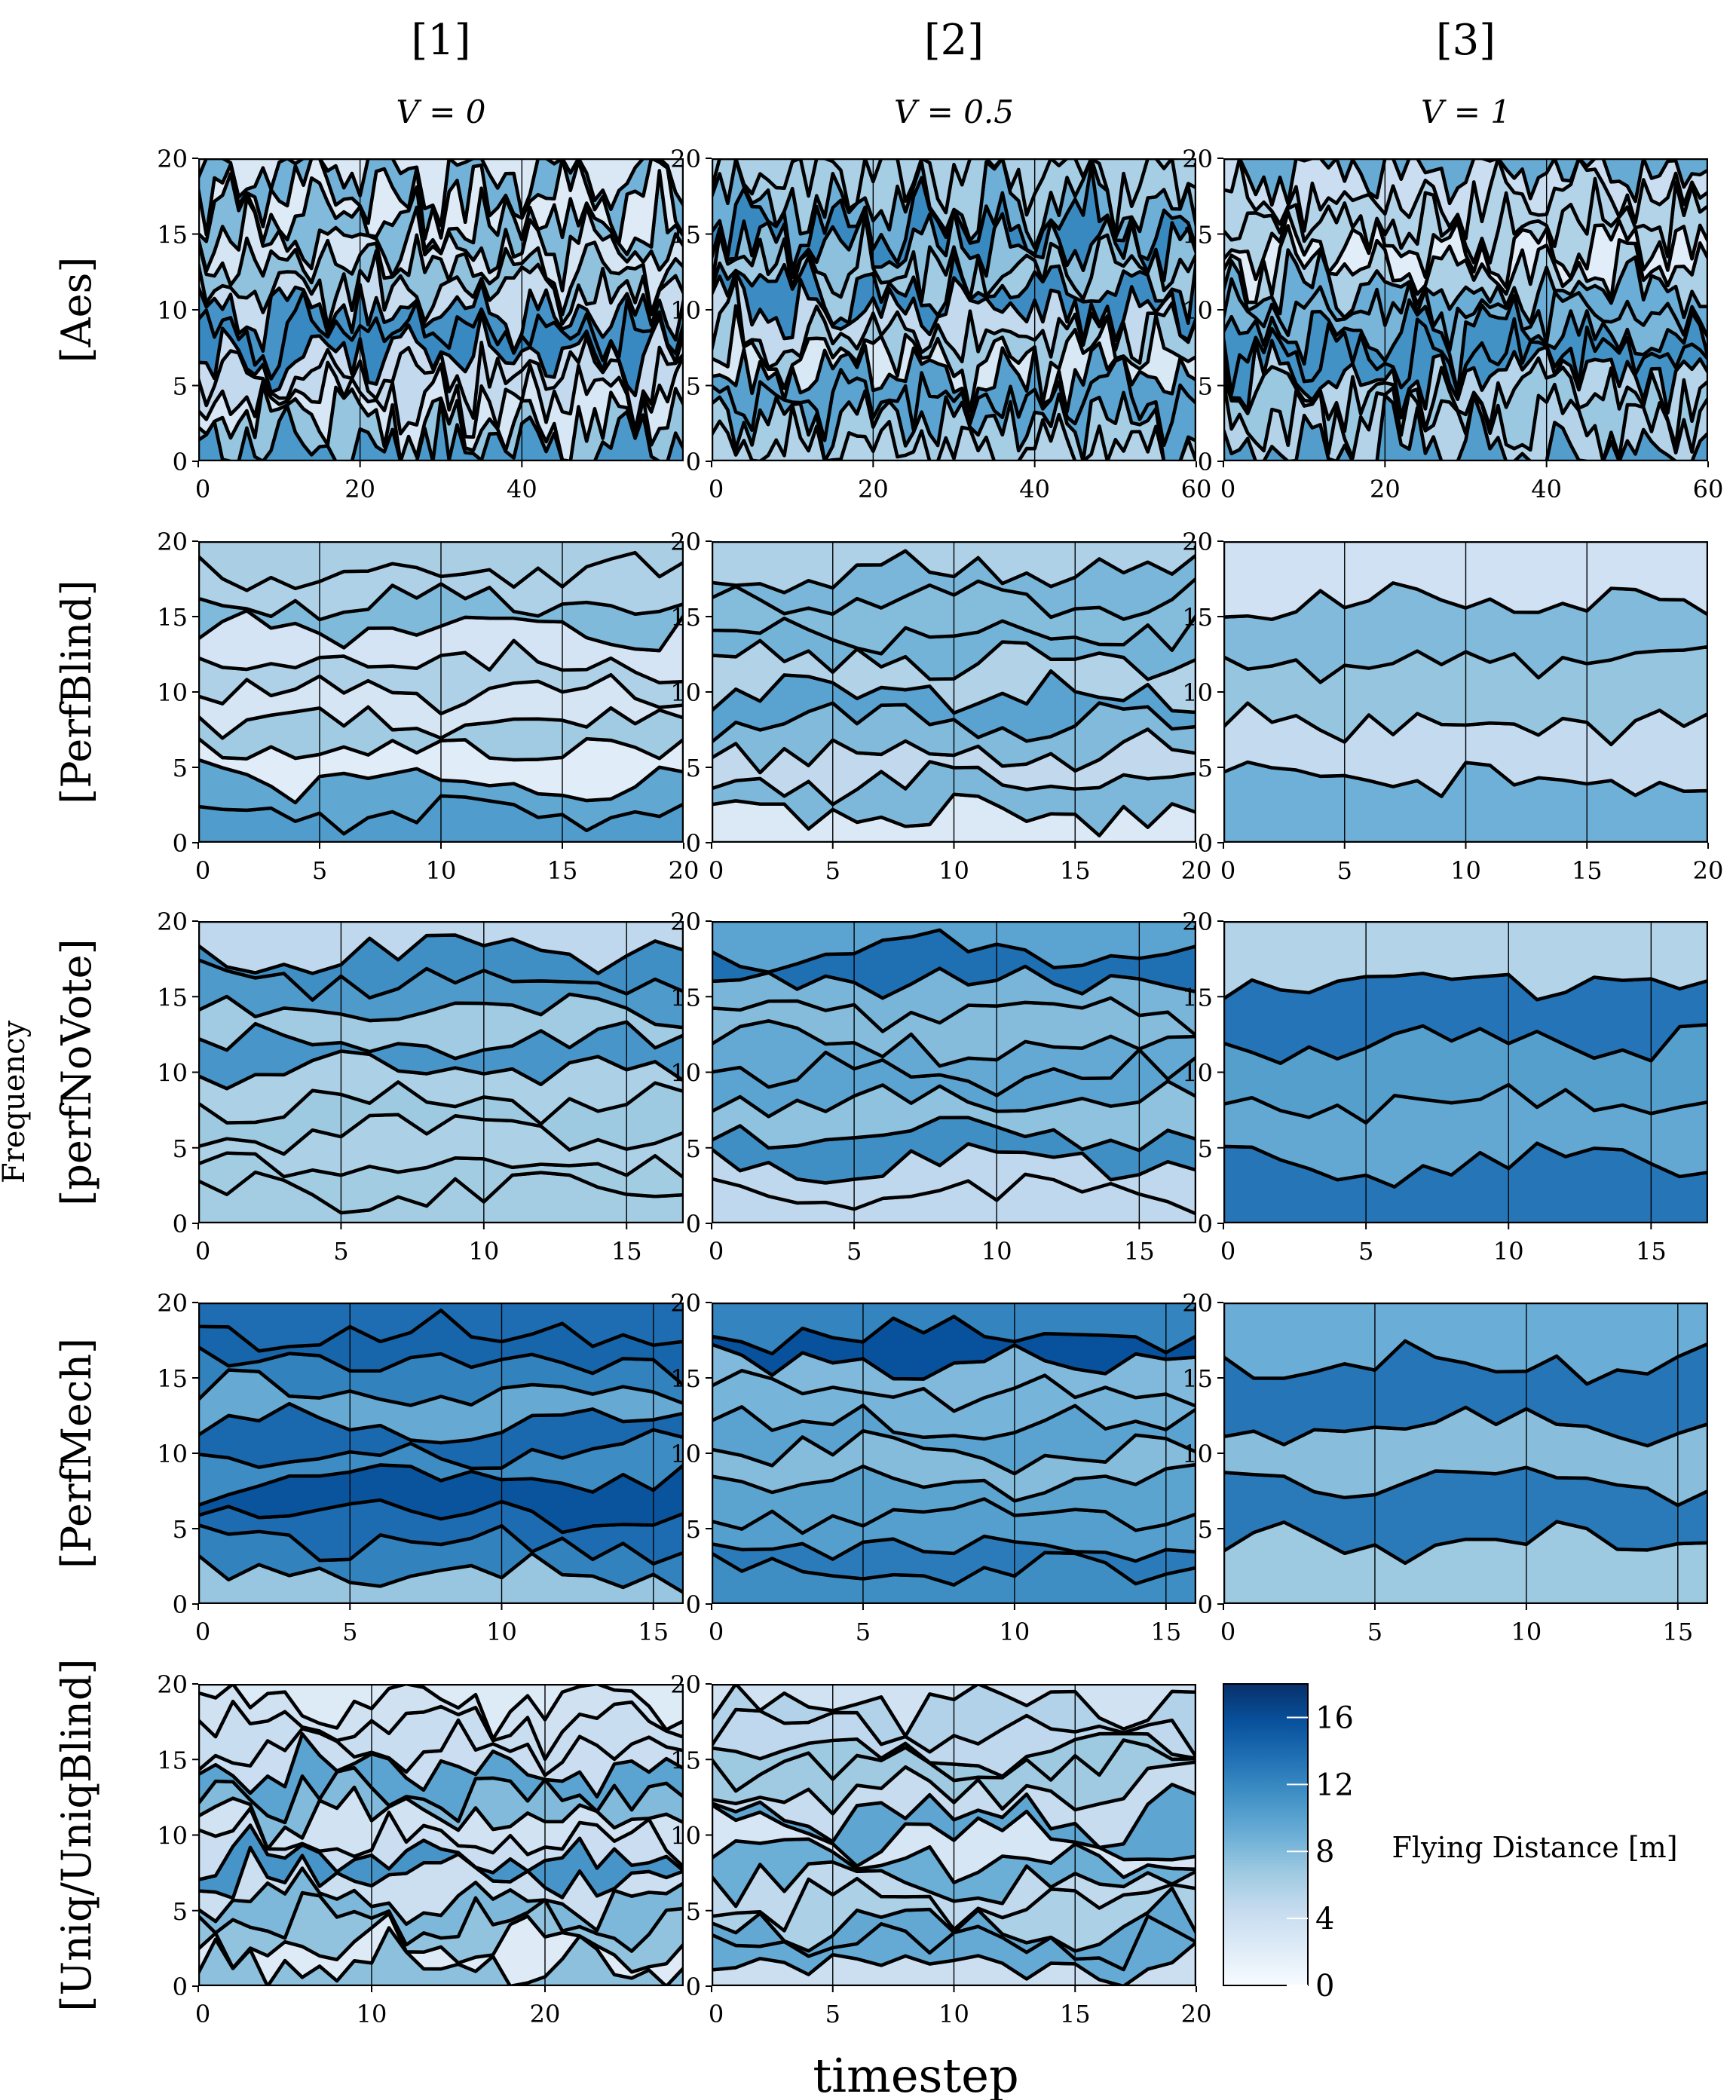 The height and width of the screenshot is (2100, 1736). I want to click on x-axis-label: timestep, so click(915, 2074).